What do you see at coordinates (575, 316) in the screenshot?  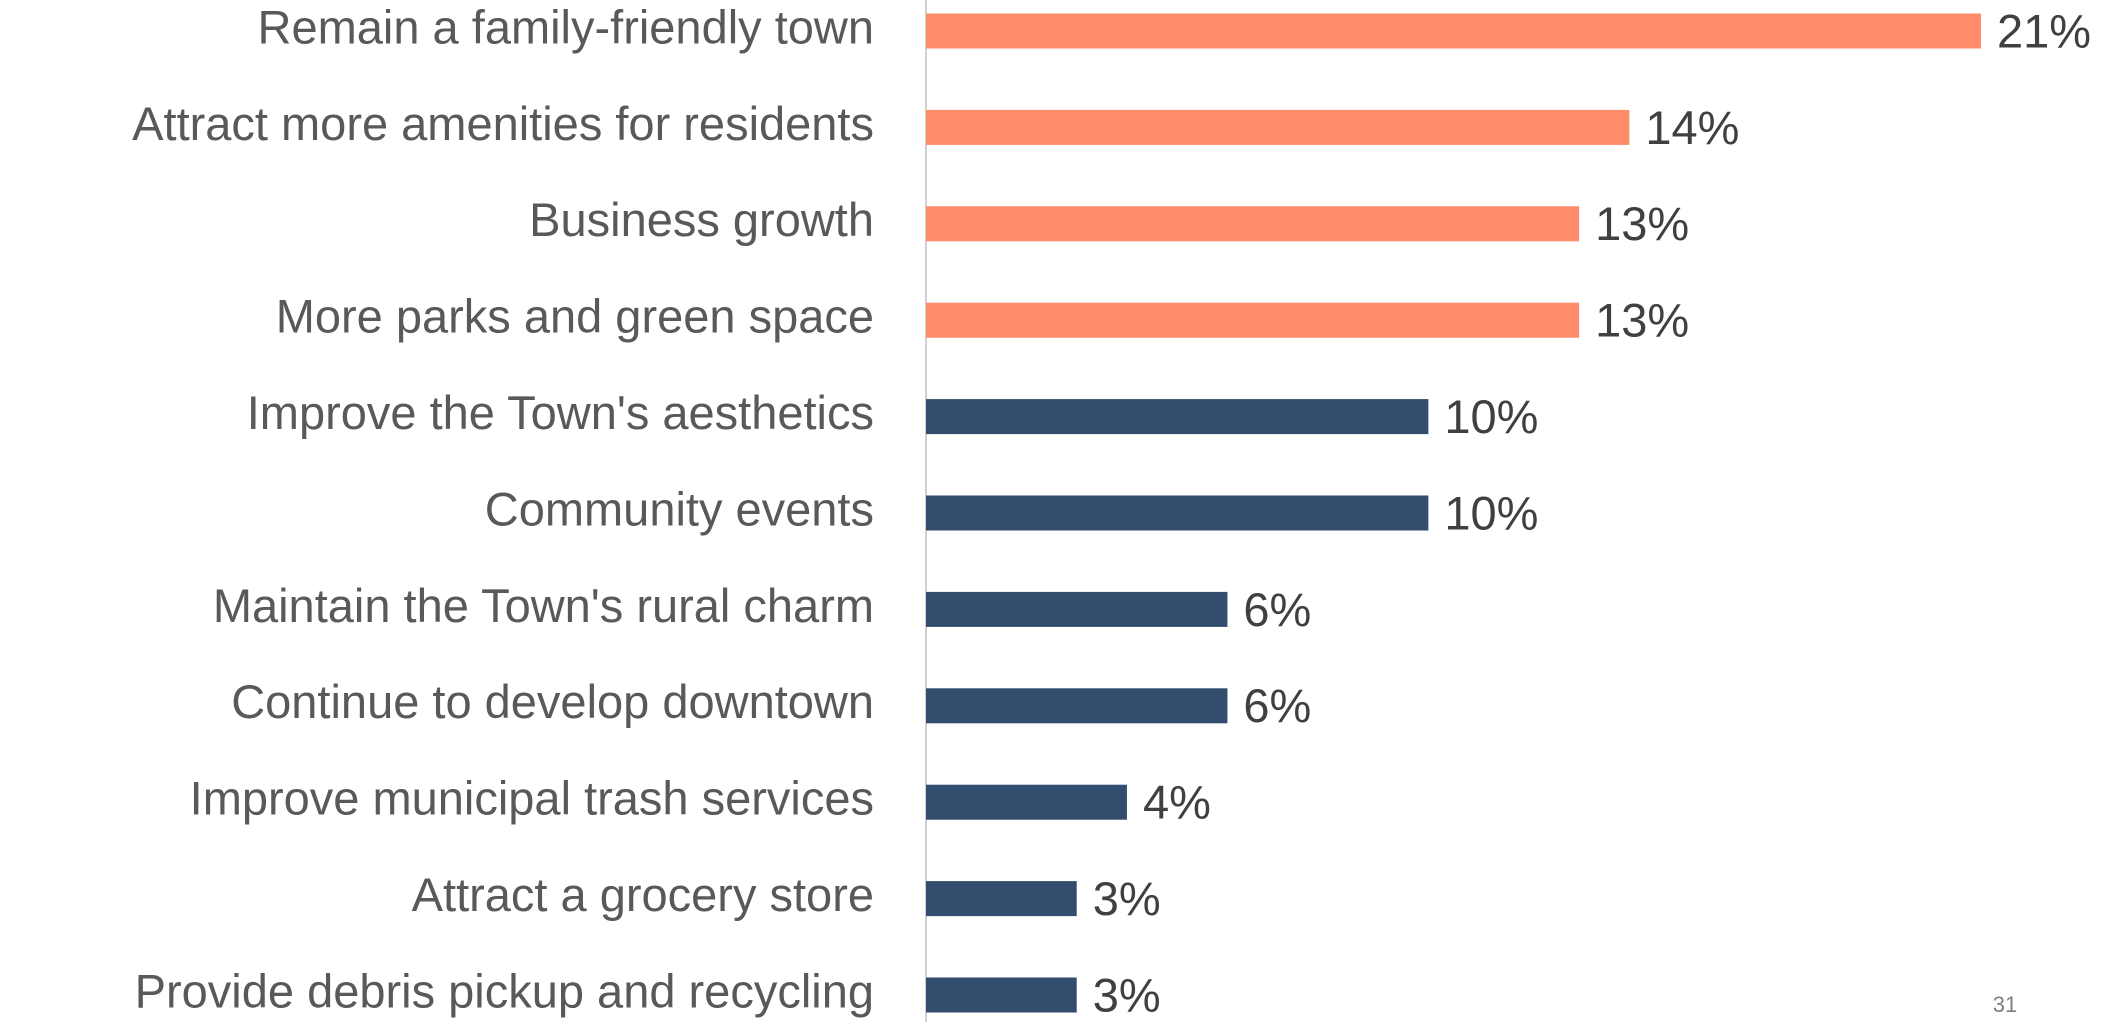 I see `category-label: More parks and green space` at bounding box center [575, 316].